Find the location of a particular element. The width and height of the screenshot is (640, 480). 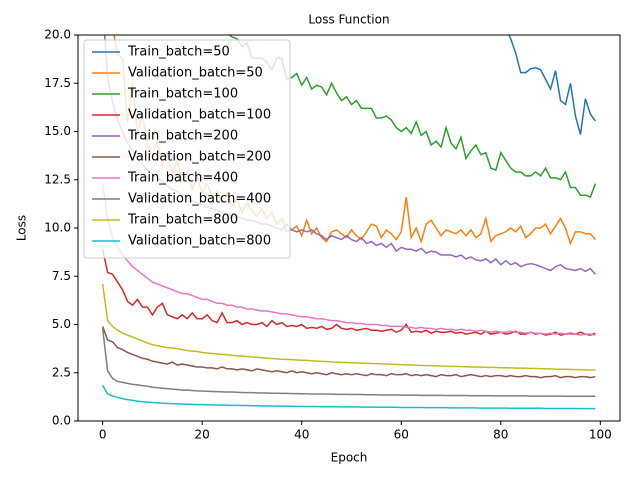

x-tick-label: 40 is located at coordinates (301, 435).